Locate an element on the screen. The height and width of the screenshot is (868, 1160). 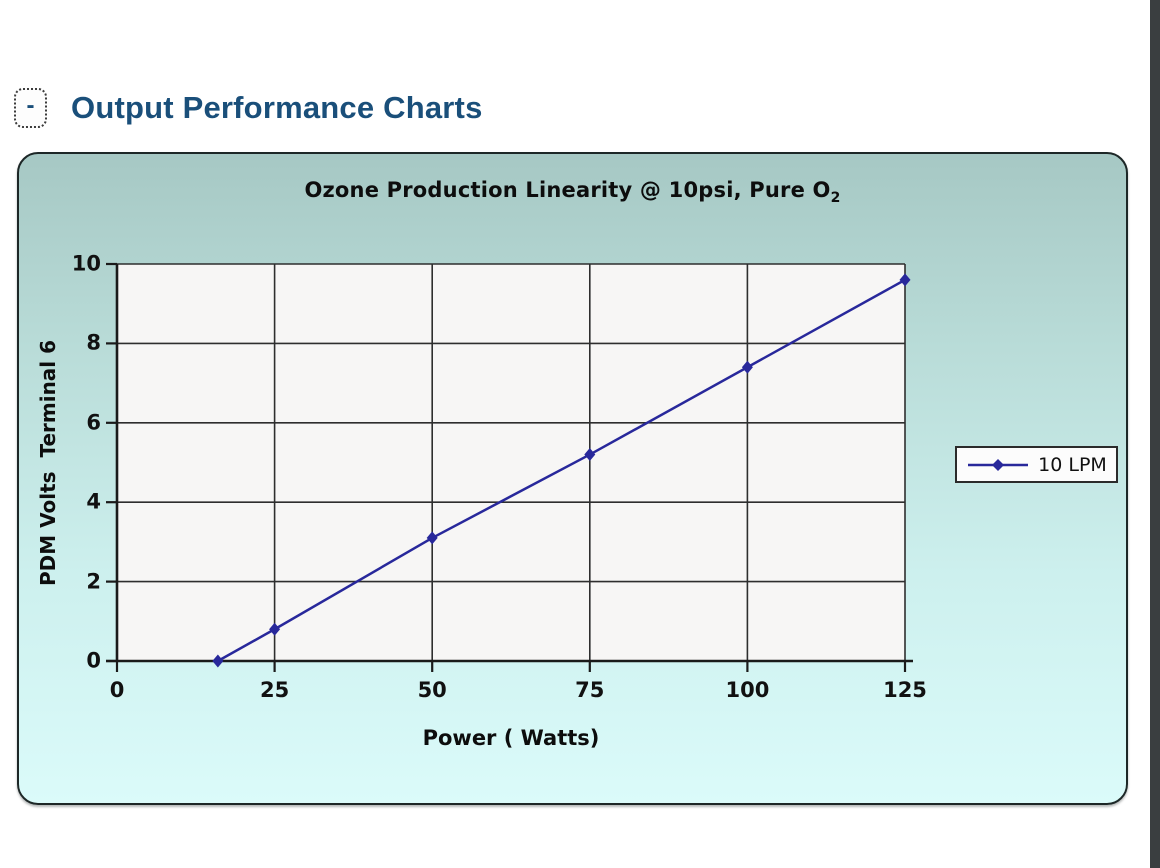
y-axis-tick-label: 8 is located at coordinates (93, 342).